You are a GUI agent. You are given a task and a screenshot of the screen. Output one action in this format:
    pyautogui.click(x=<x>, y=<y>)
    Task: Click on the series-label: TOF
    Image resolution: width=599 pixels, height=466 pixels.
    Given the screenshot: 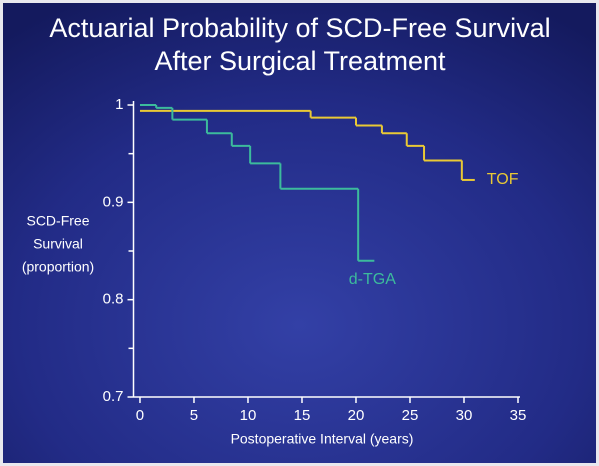 What is the action you would take?
    pyautogui.click(x=503, y=179)
    